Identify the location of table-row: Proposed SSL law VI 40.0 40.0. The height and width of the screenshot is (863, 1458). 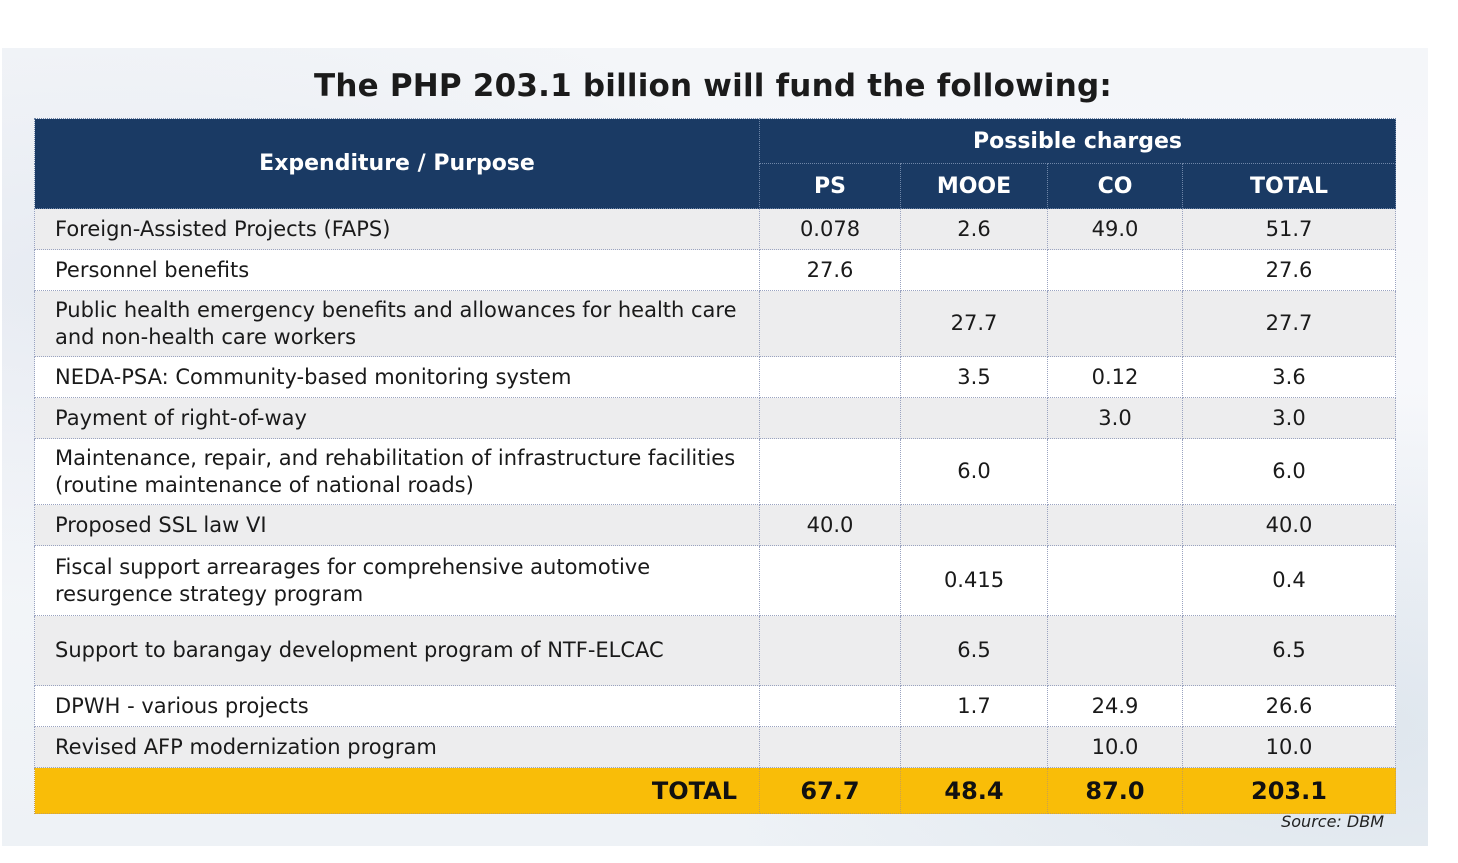
(715, 525).